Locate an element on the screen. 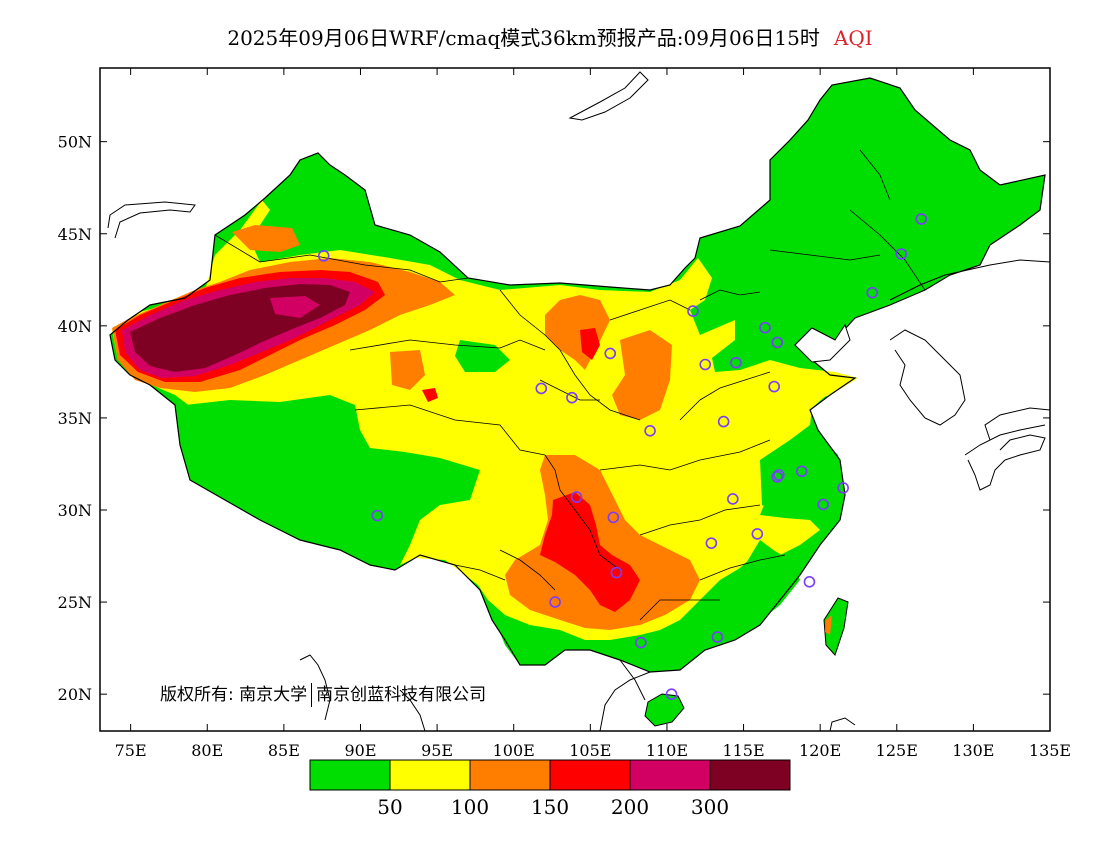 This screenshot has width=1100, height=850. legend-label: 50 is located at coordinates (389, 807).